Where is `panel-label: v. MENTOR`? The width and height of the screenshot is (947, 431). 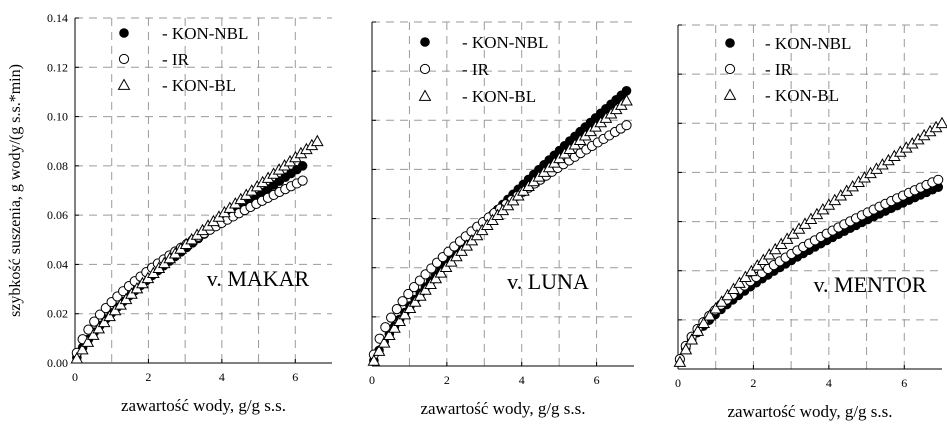 panel-label: v. MENTOR is located at coordinates (869, 284).